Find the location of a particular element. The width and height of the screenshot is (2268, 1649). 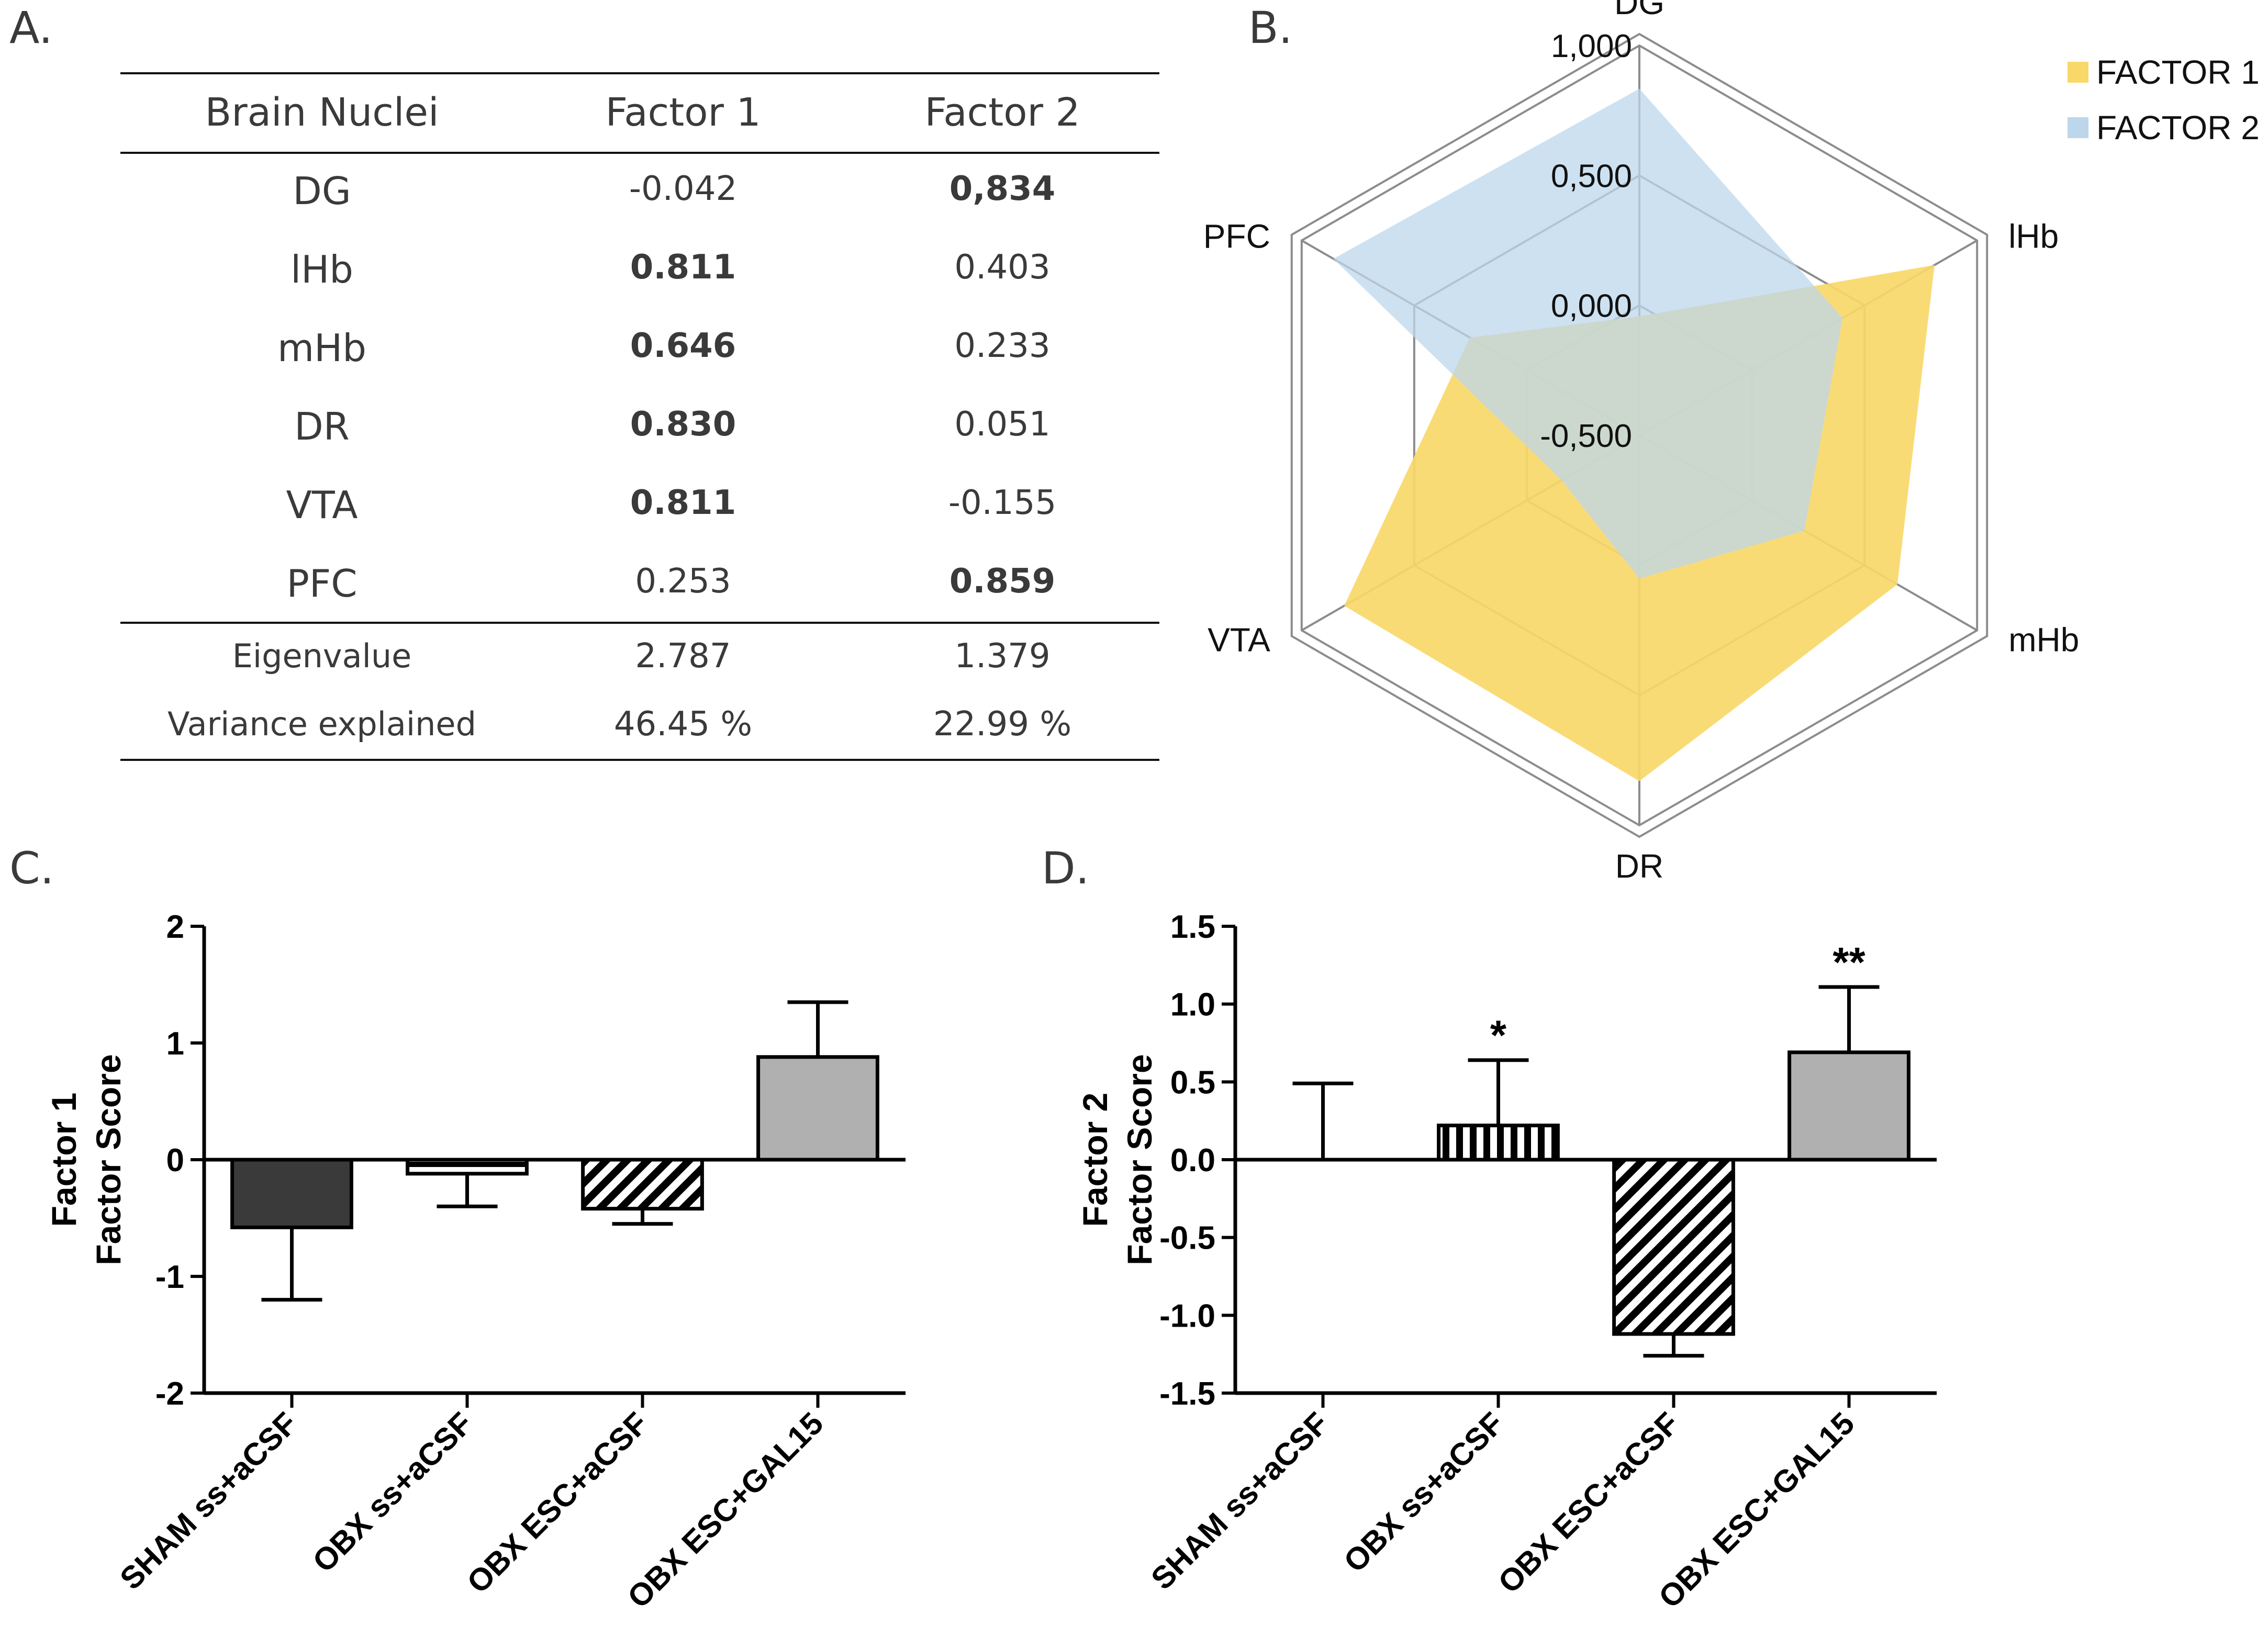

y-tick-label: 0 is located at coordinates (175, 1160).